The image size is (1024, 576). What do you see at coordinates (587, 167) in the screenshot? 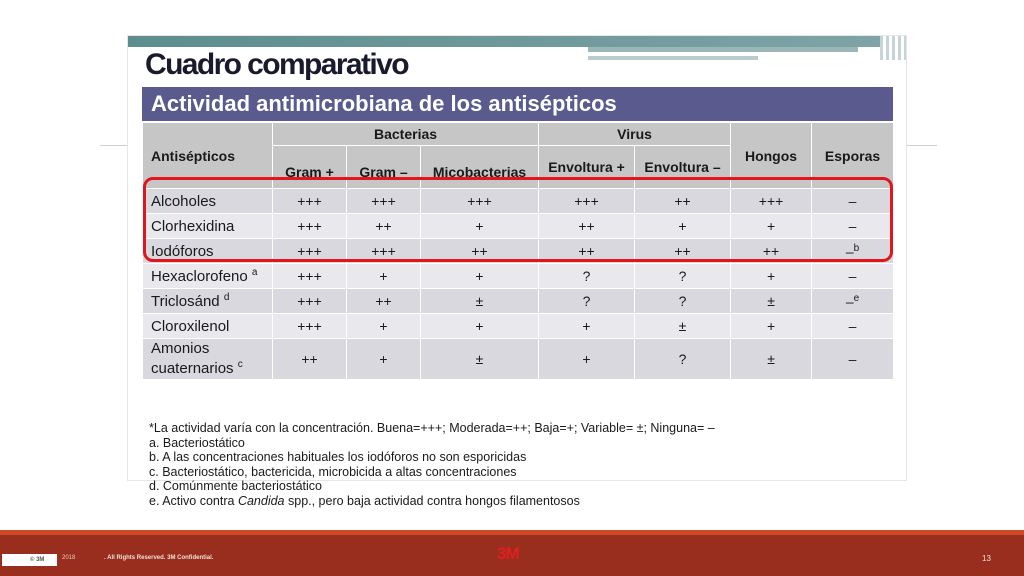
I see `header-envoltura-pos: Envoltura +` at bounding box center [587, 167].